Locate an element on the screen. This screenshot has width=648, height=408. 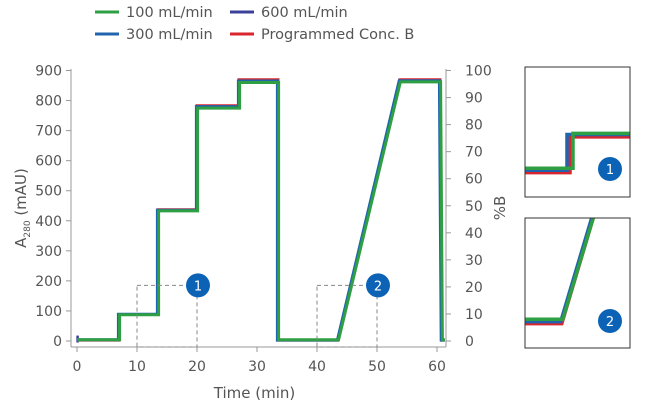
y-tick-label: 200 is located at coordinates (48, 282).